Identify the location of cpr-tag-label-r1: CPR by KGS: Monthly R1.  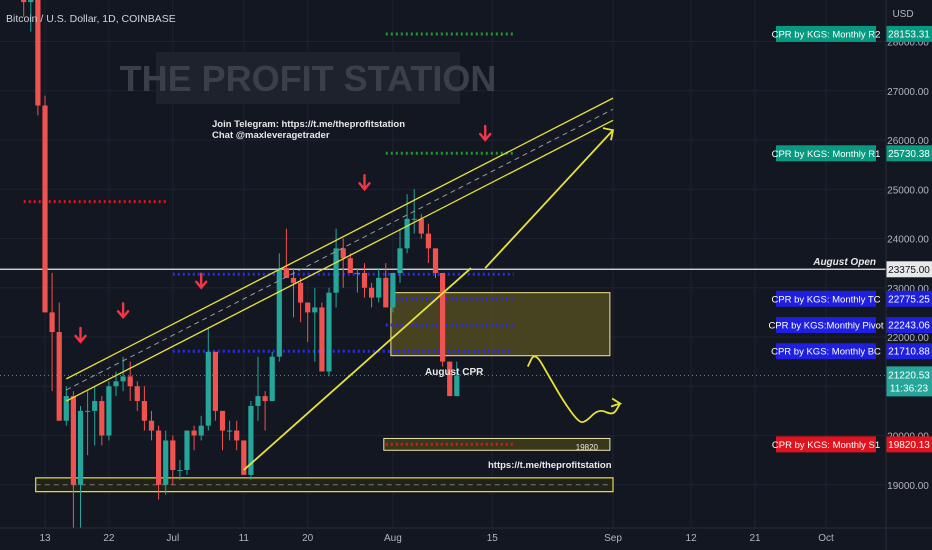
(826, 154).